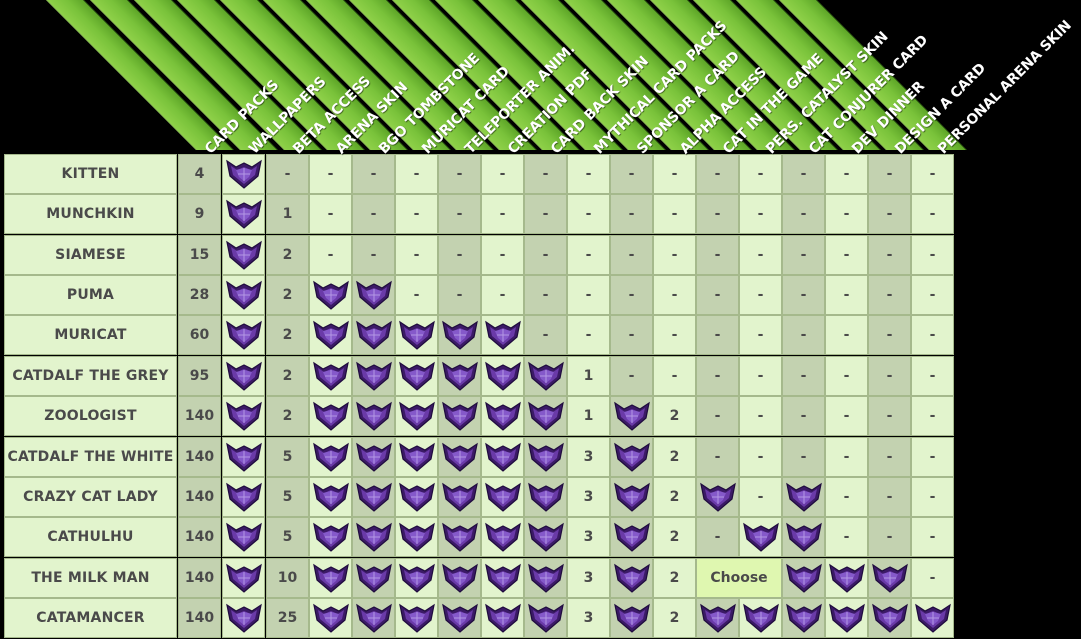 This screenshot has width=1081, height=639. Describe the element at coordinates (90, 174) in the screenshot. I see `tier-name: KITTEN` at that location.